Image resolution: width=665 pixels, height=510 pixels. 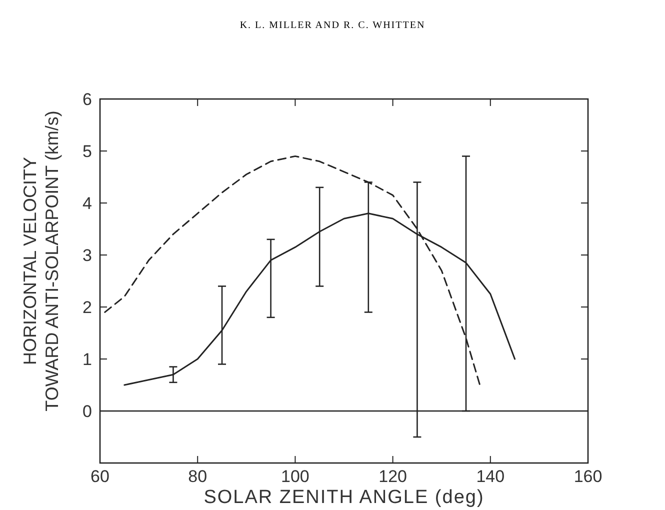 What do you see at coordinates (87, 99) in the screenshot?
I see `y-tick-label: 6` at bounding box center [87, 99].